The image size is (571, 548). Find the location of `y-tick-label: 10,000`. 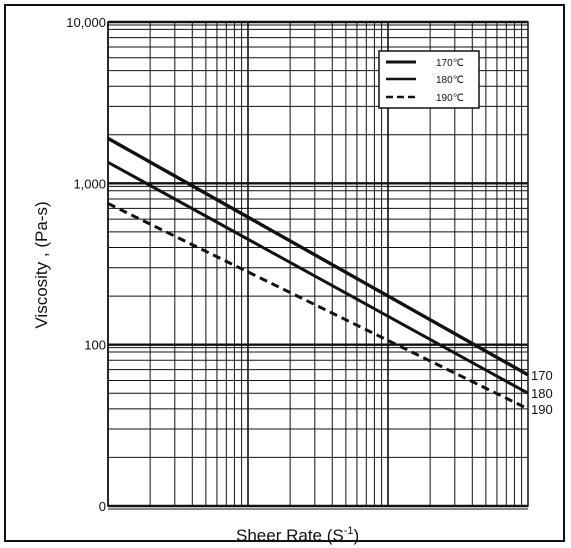

y-tick-label: 10,000 is located at coordinates (86, 22).